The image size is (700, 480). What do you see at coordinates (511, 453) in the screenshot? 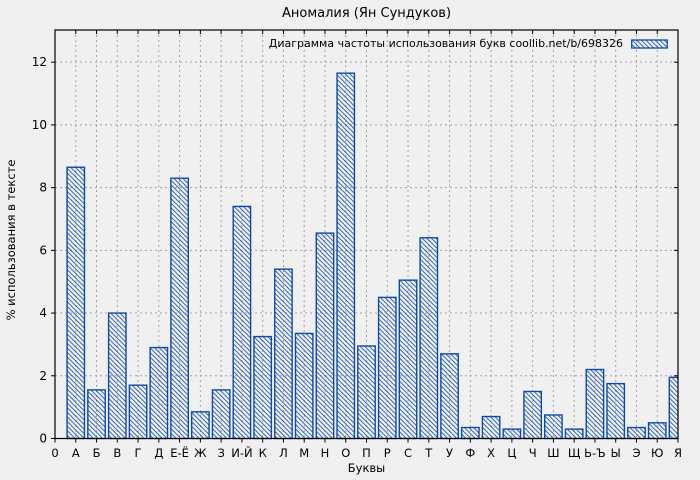
I see `x-tick-label: Ц` at bounding box center [511, 453].